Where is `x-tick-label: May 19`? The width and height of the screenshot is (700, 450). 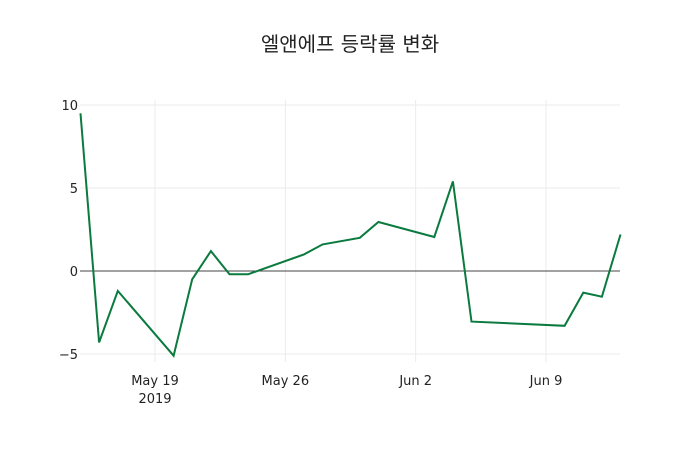
x-tick-label: May 19 is located at coordinates (155, 381).